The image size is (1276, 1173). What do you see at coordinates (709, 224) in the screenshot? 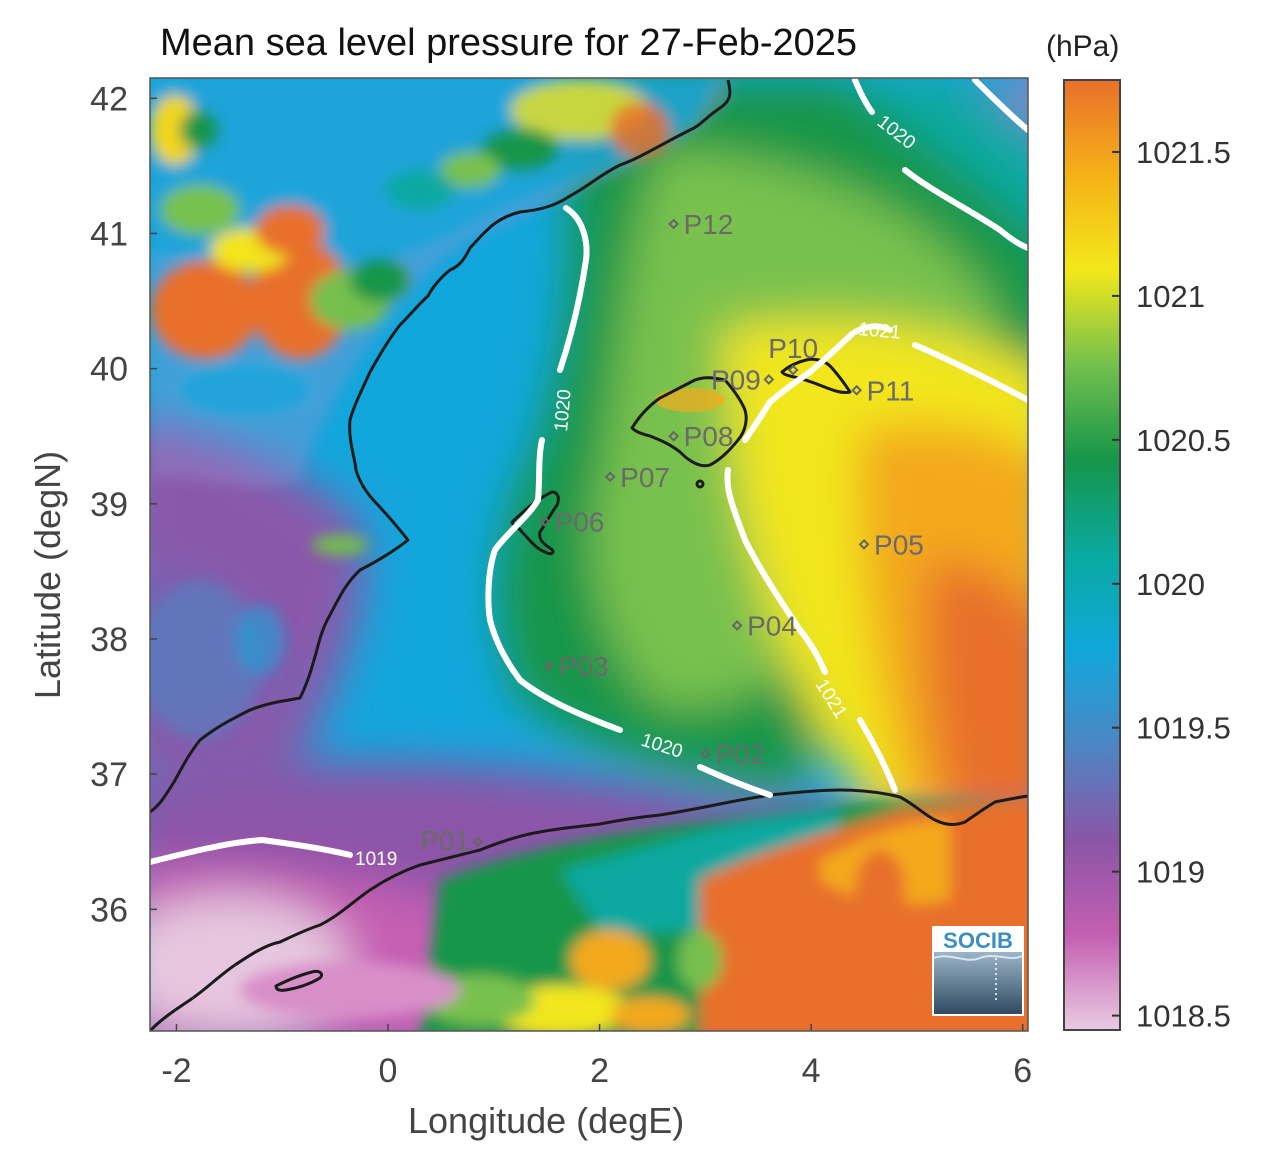
I see `station-label: P12` at bounding box center [709, 224].